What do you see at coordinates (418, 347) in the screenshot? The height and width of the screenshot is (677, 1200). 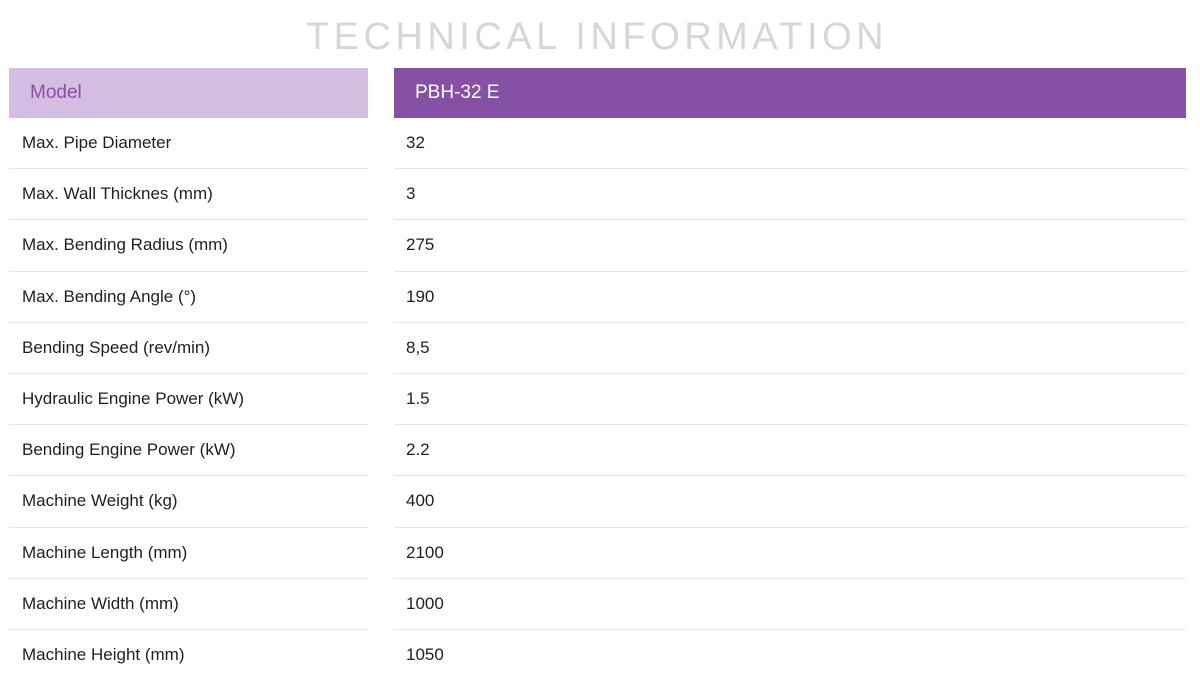 I see `spec-value: 8,5` at bounding box center [418, 347].